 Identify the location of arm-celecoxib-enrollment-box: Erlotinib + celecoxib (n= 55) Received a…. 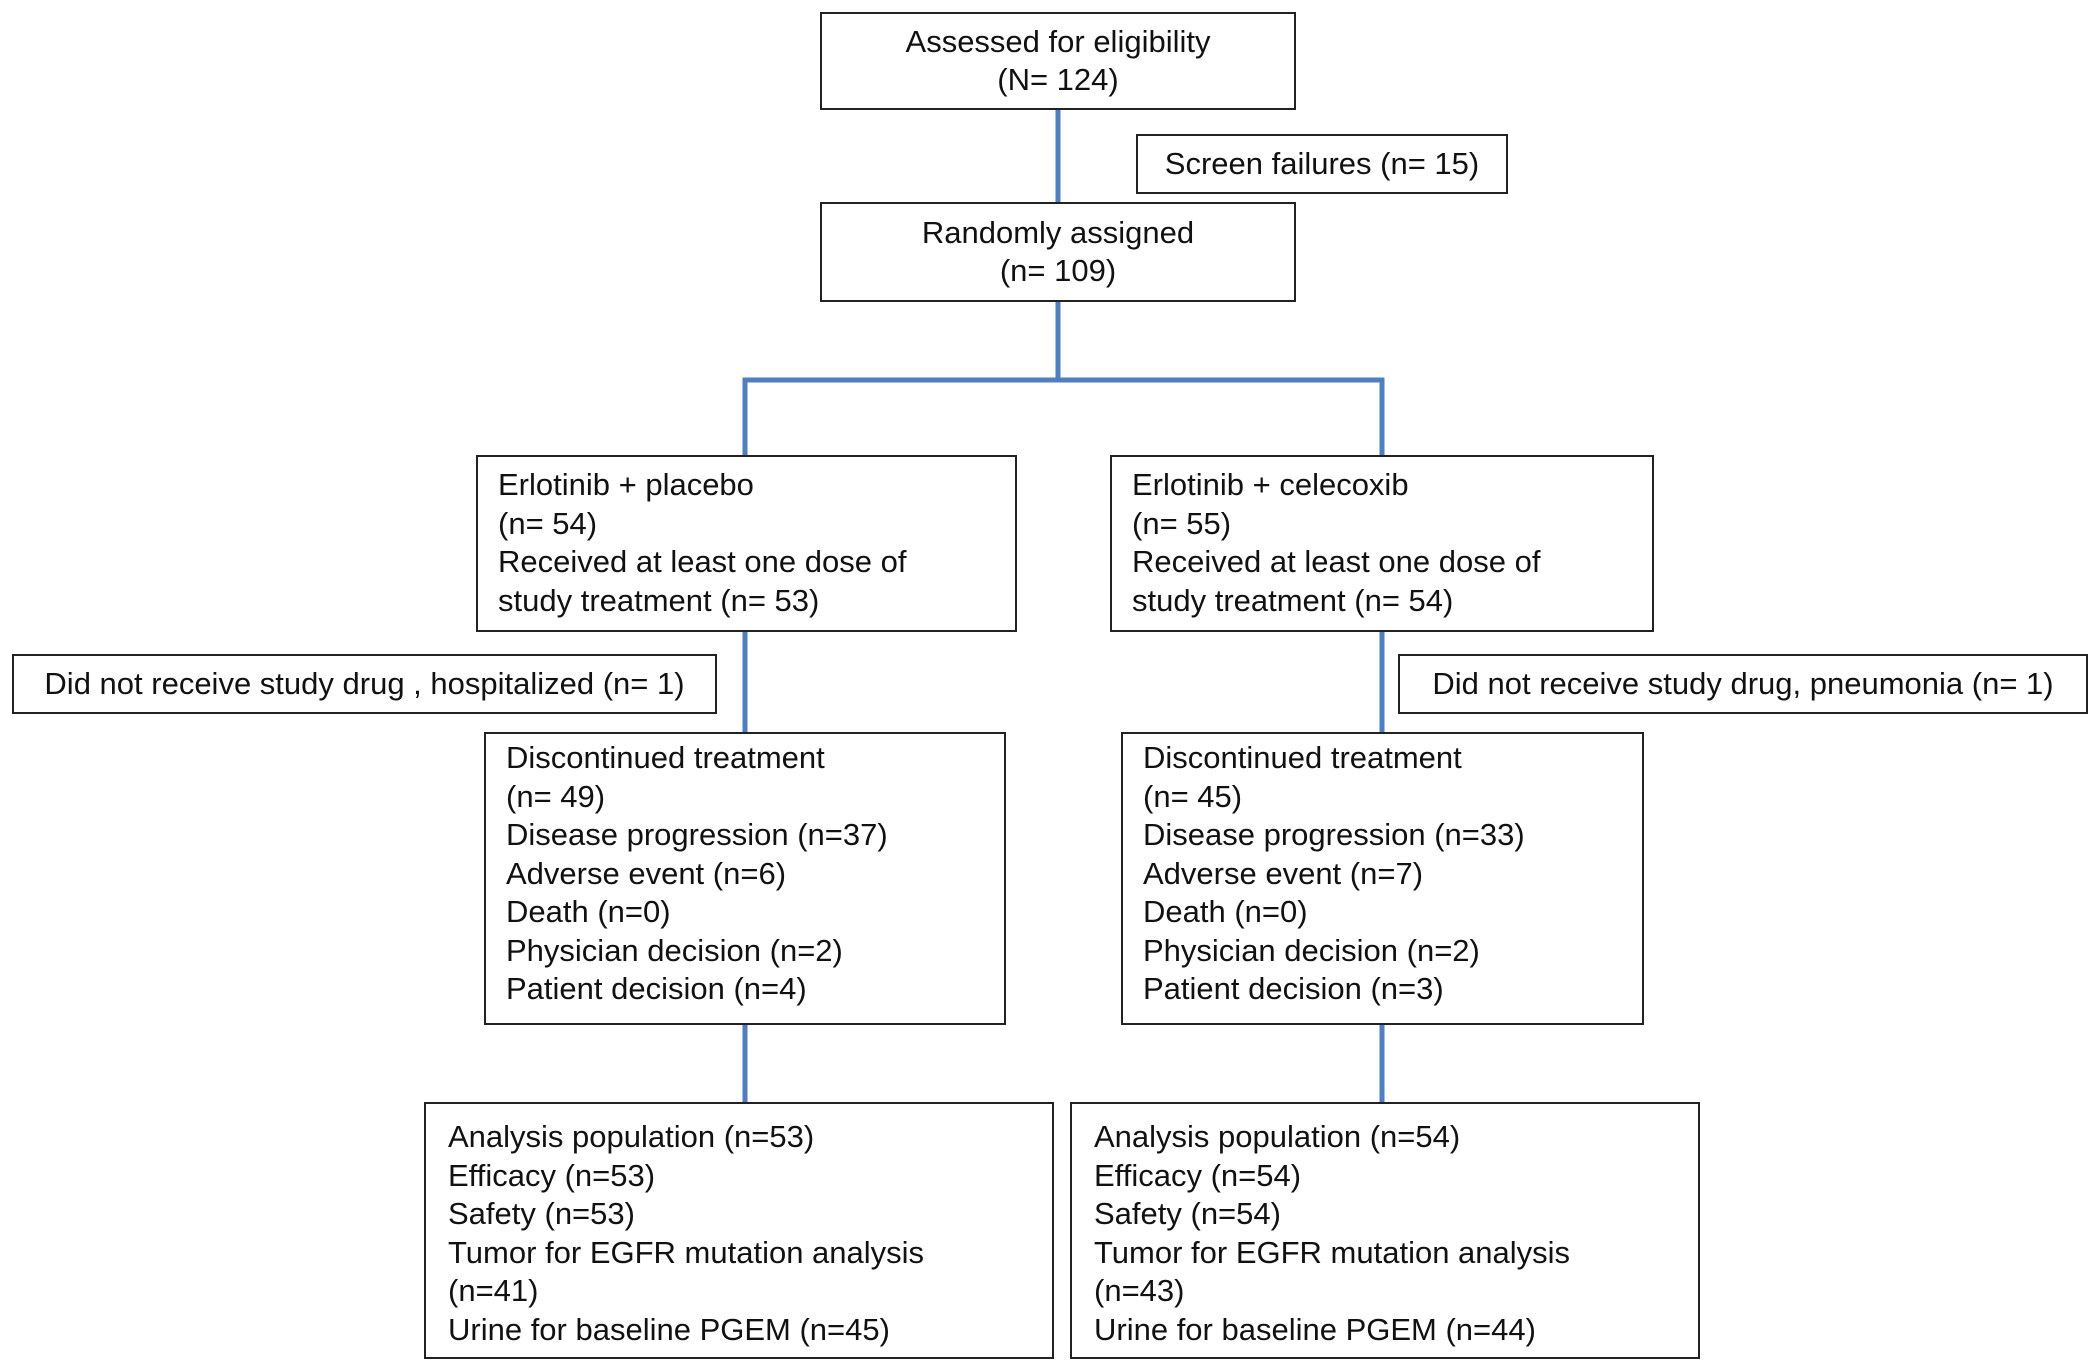
(1382, 543).